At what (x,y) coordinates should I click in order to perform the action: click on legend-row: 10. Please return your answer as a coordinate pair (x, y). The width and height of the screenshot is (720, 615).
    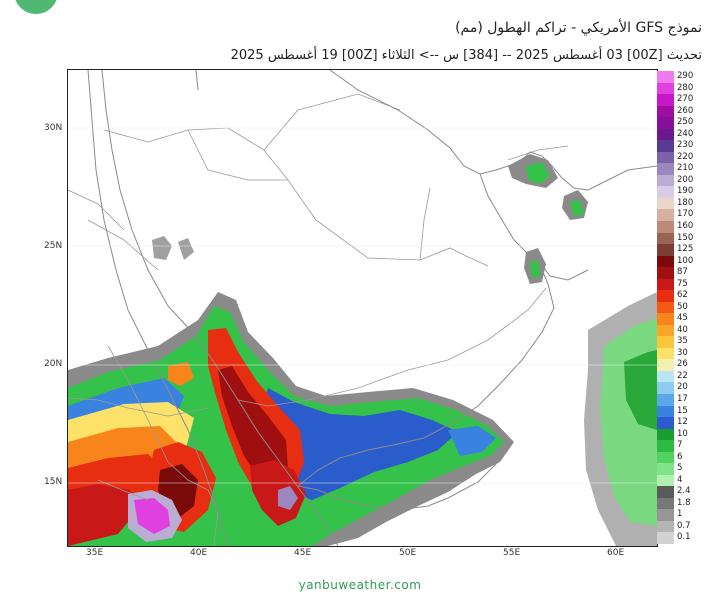
    Looking at the image, I should click on (678, 434).